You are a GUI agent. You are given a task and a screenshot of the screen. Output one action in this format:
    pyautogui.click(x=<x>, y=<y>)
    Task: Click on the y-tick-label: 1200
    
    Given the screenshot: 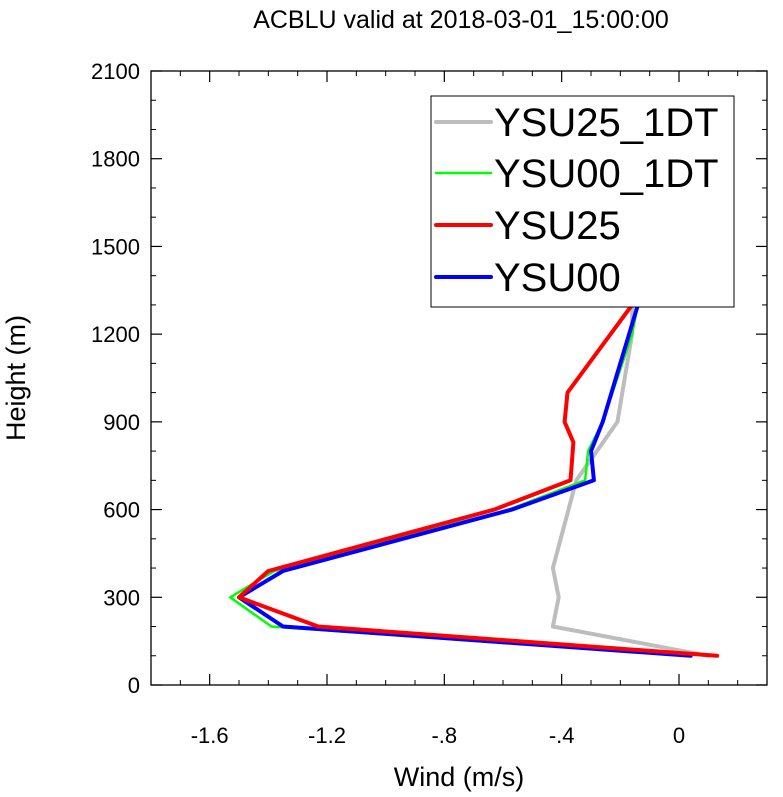 What is the action you would take?
    pyautogui.click(x=115, y=334)
    